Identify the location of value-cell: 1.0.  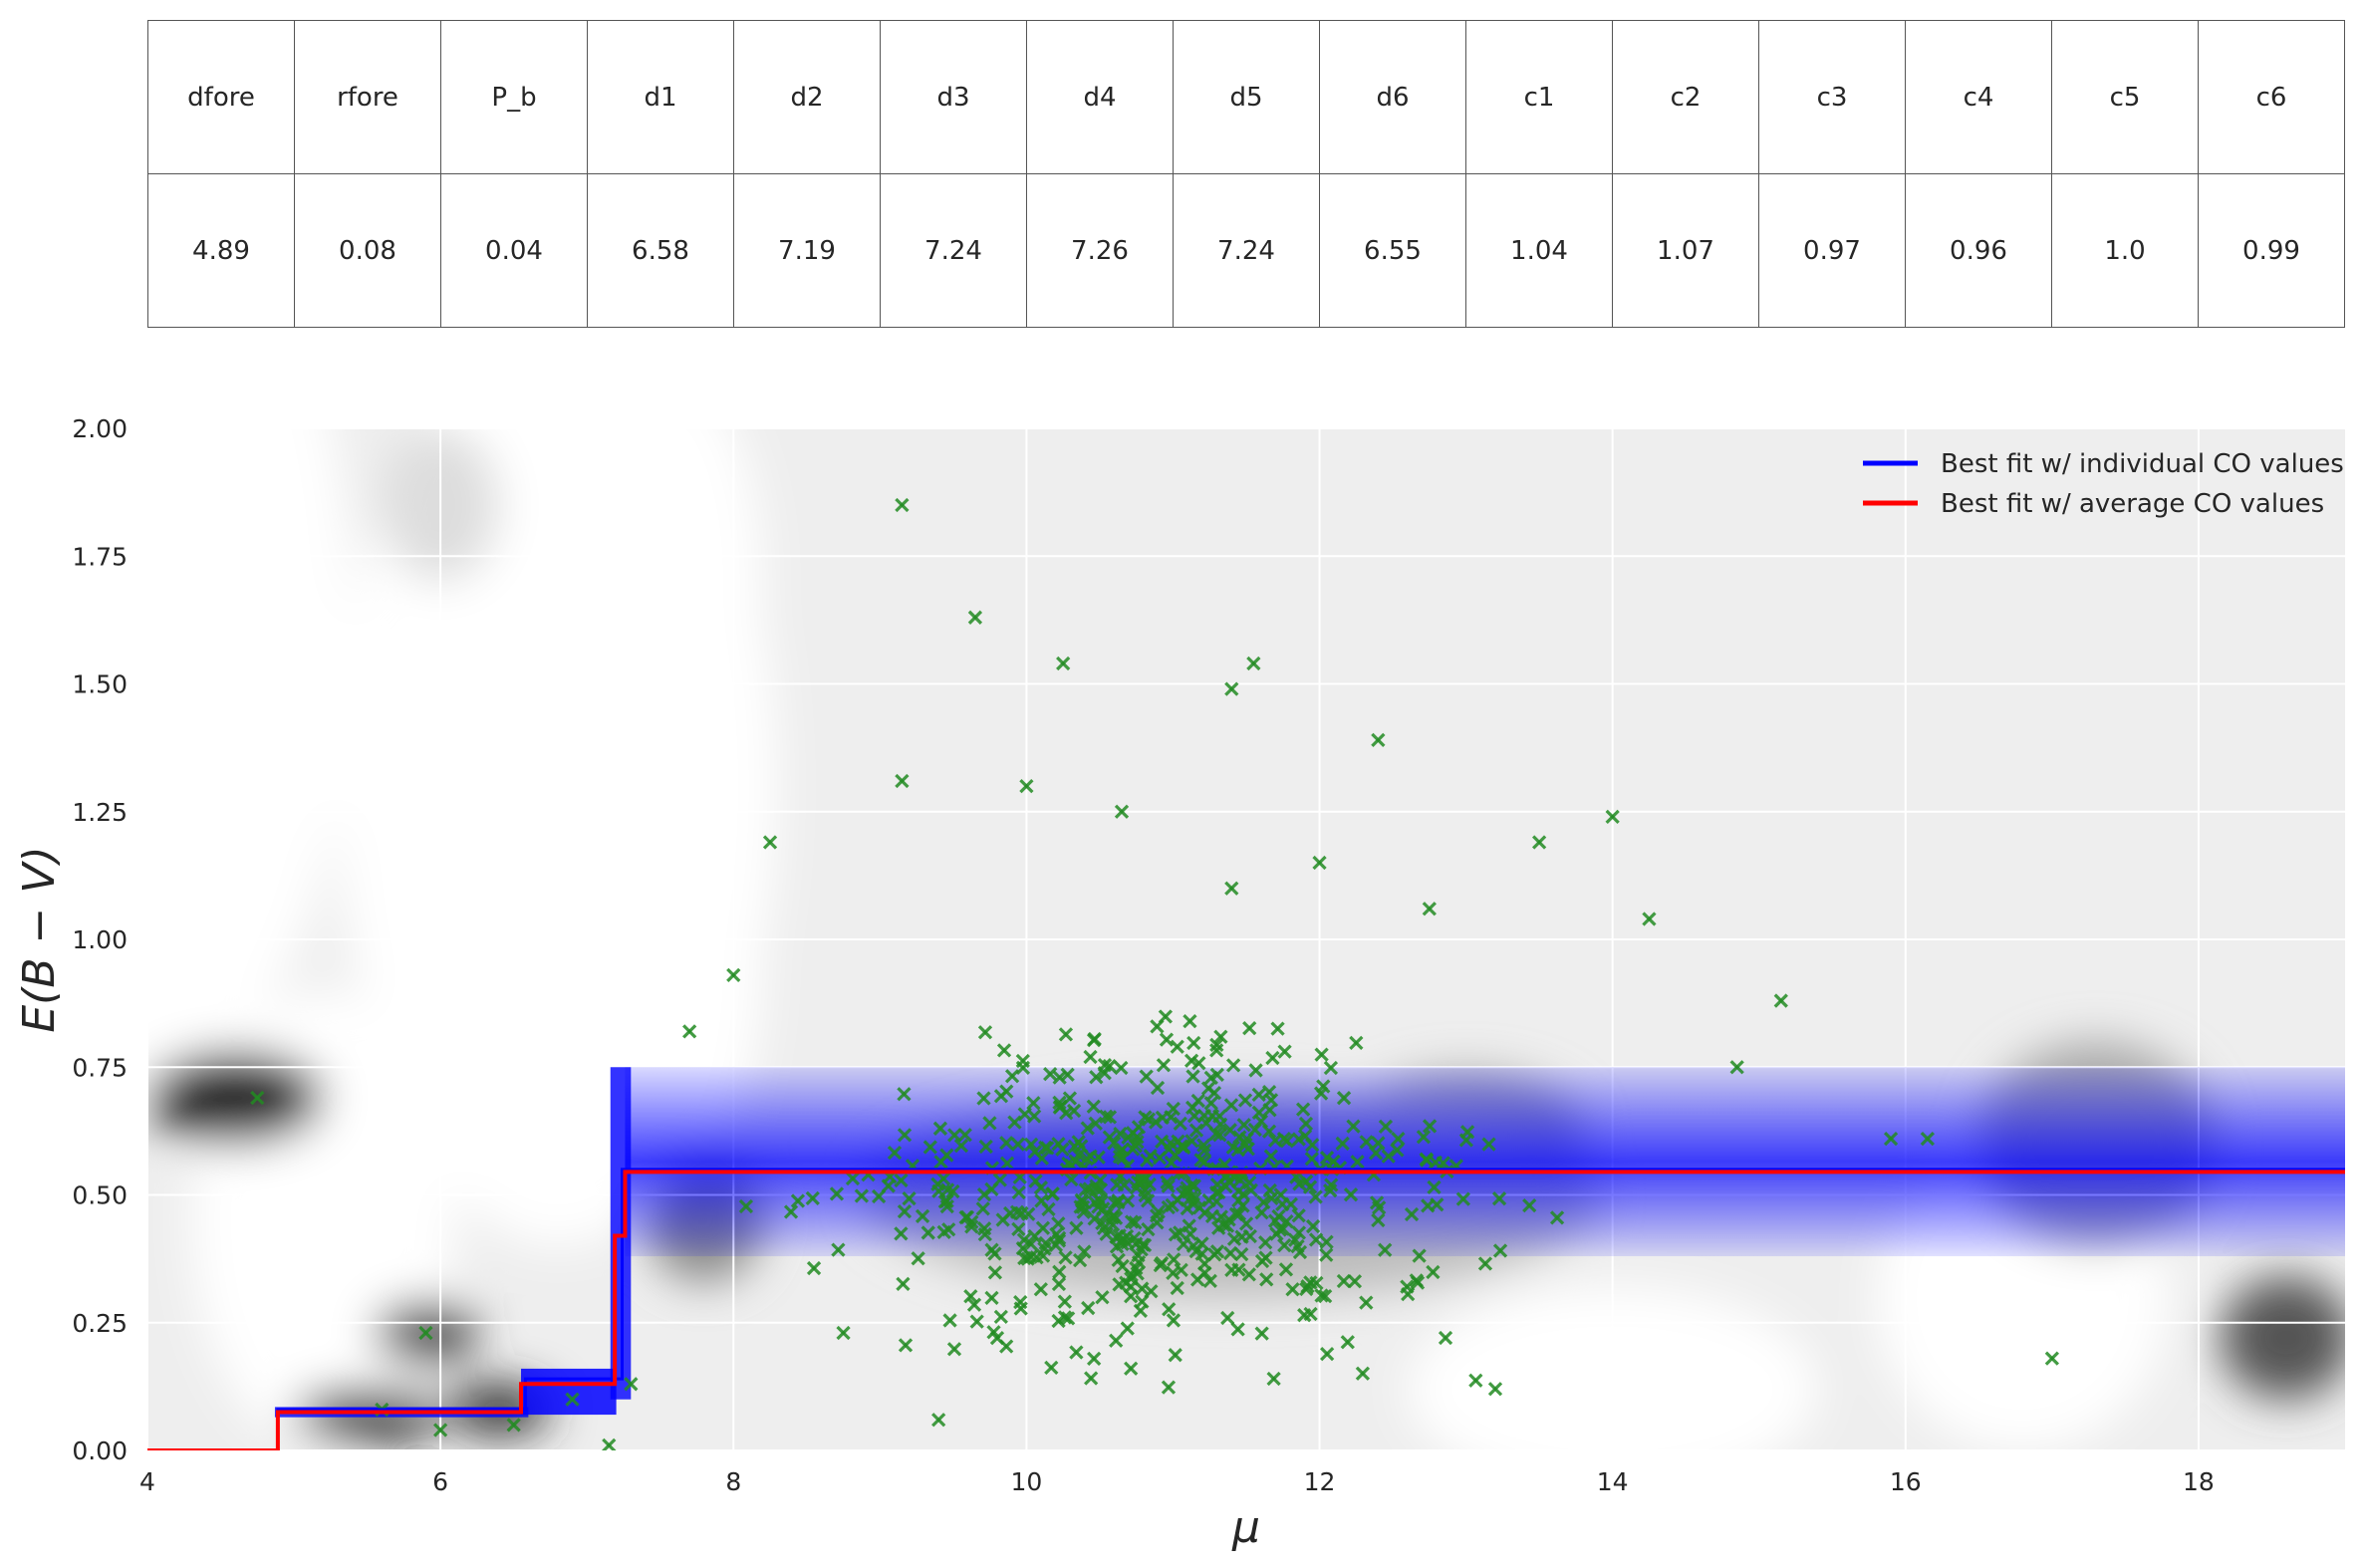
(2125, 250).